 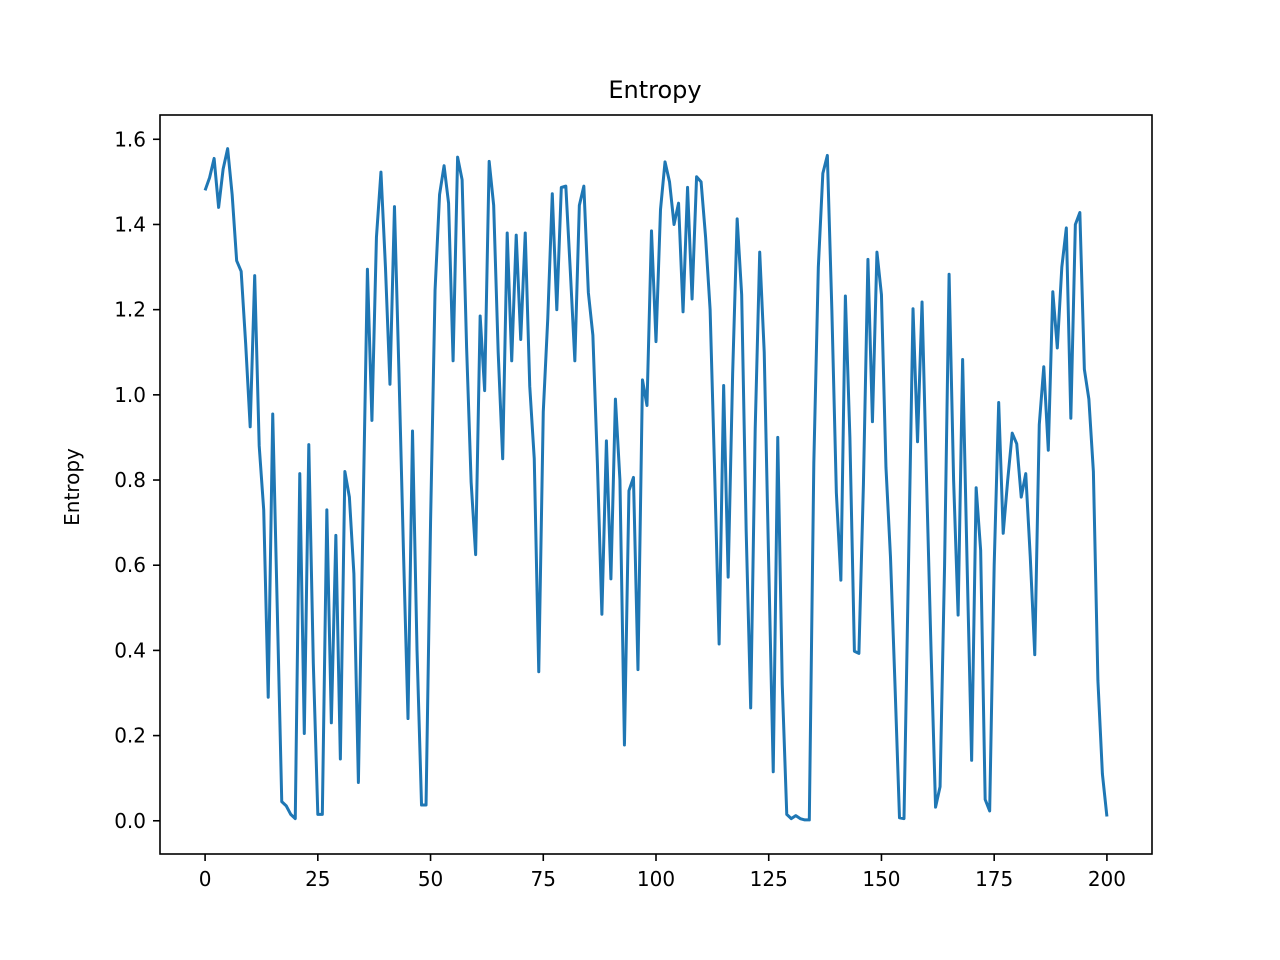 What do you see at coordinates (656, 879) in the screenshot?
I see `x-tick-label: 100` at bounding box center [656, 879].